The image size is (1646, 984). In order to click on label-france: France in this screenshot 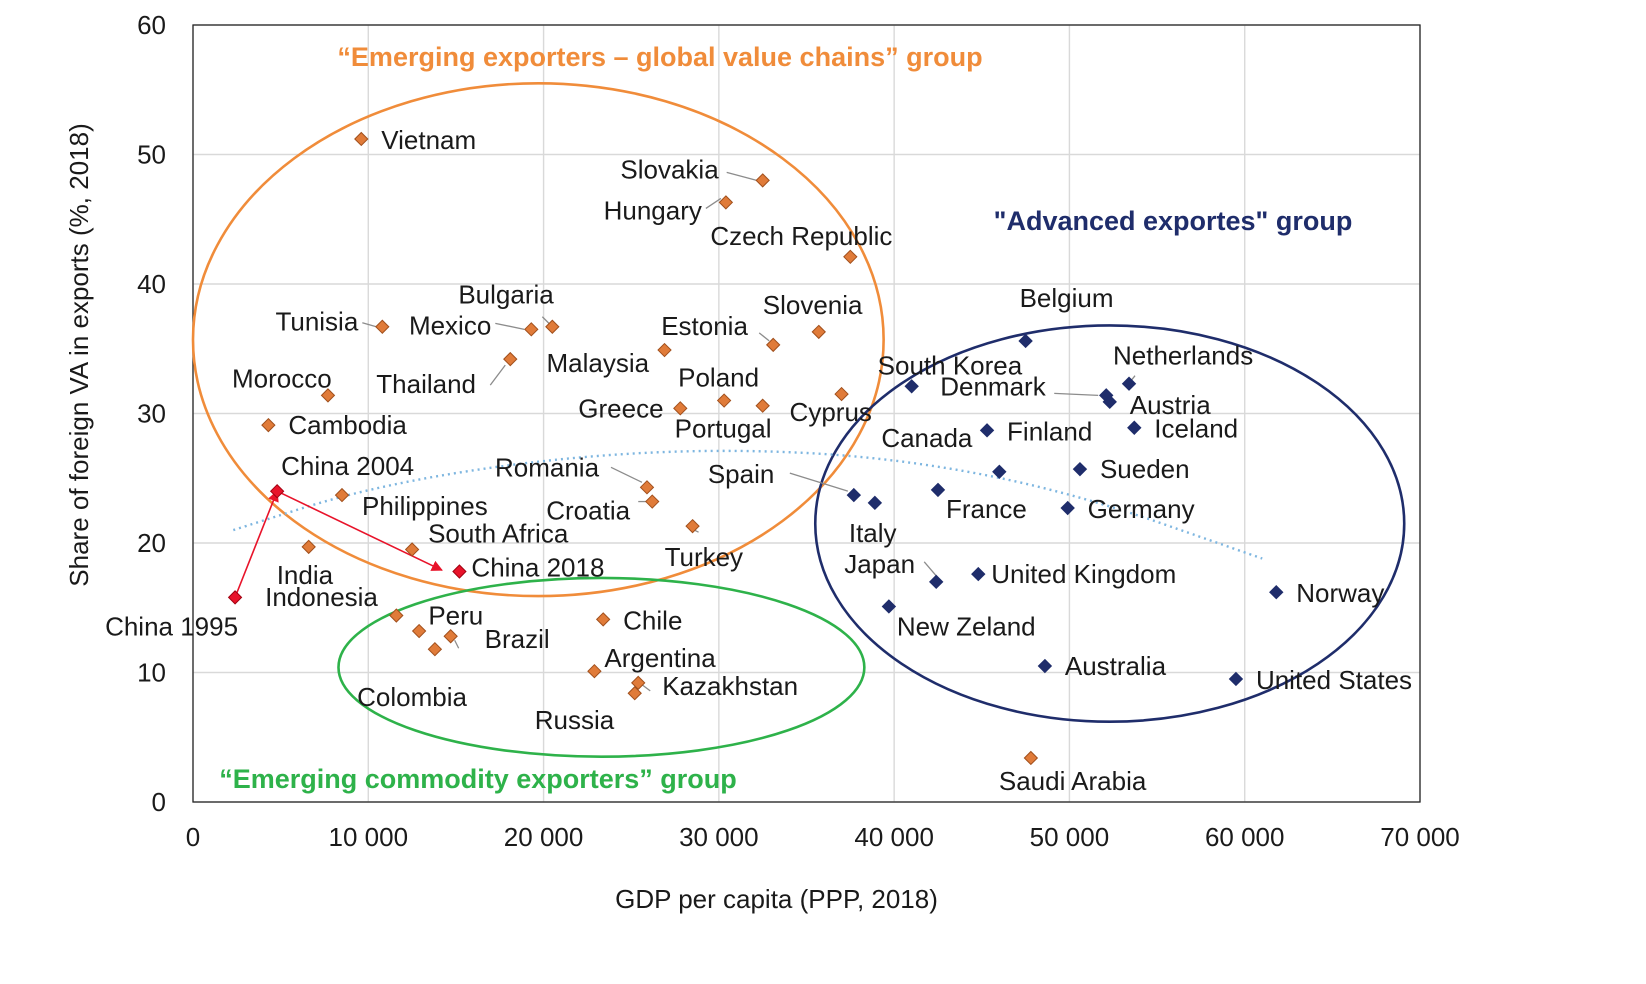, I will do `click(986, 509)`.